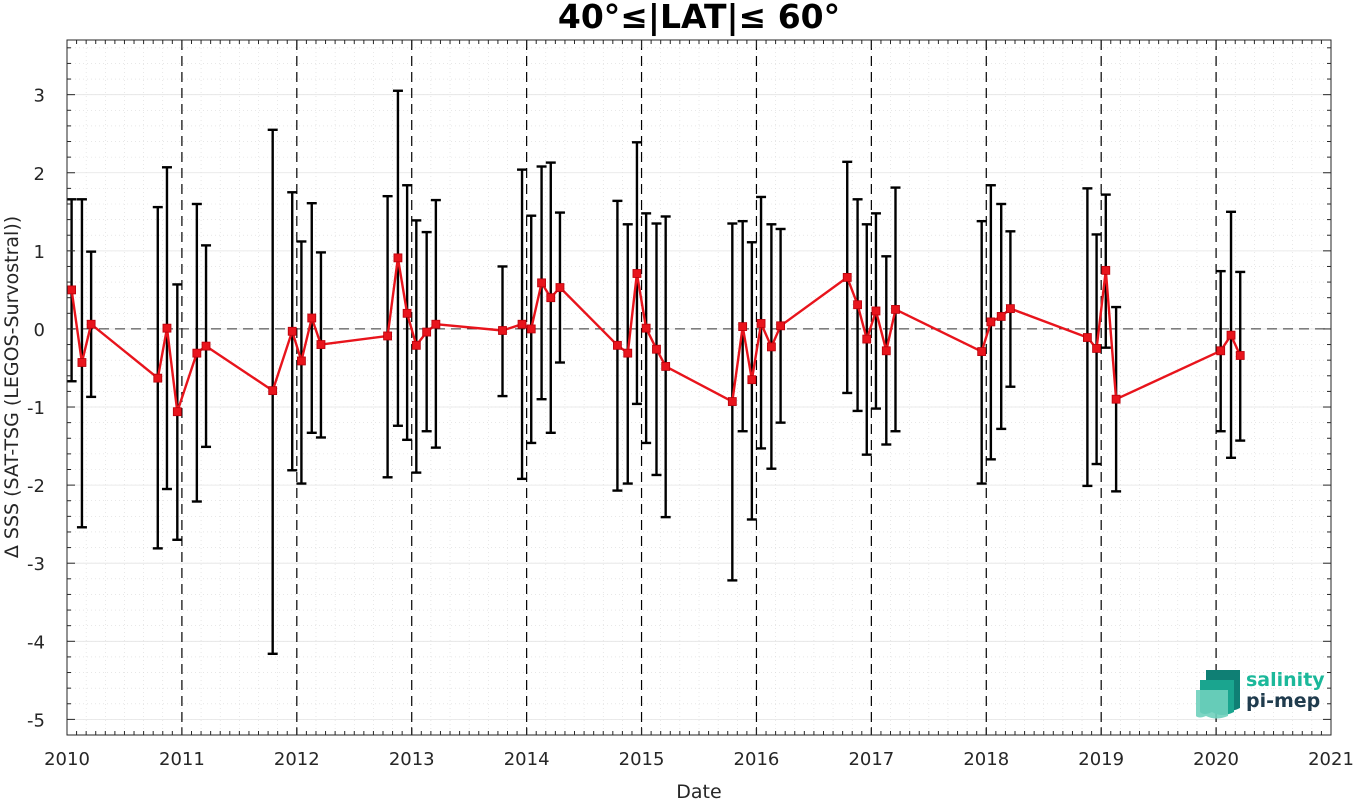 This screenshot has height=805, width=1355. I want to click on y-tick-label: -2, so click(36, 486).